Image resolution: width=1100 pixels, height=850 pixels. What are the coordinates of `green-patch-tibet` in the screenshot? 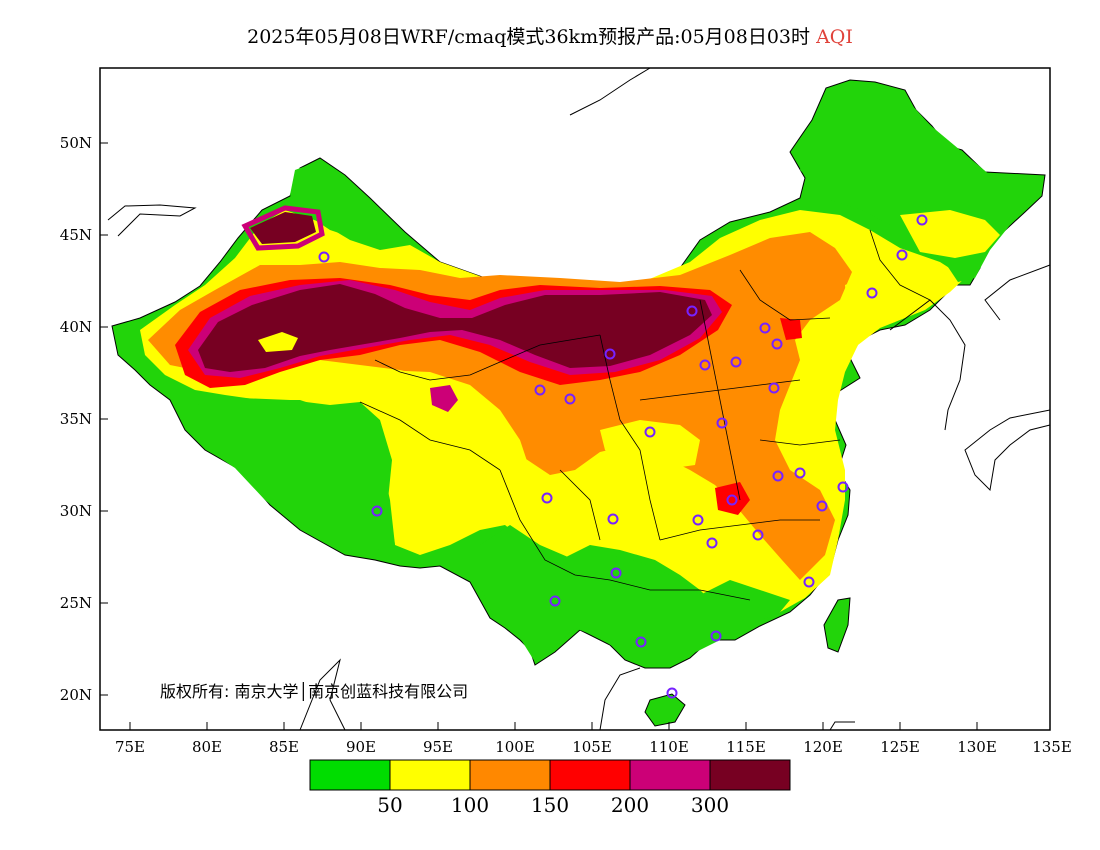 It's located at (292, 475).